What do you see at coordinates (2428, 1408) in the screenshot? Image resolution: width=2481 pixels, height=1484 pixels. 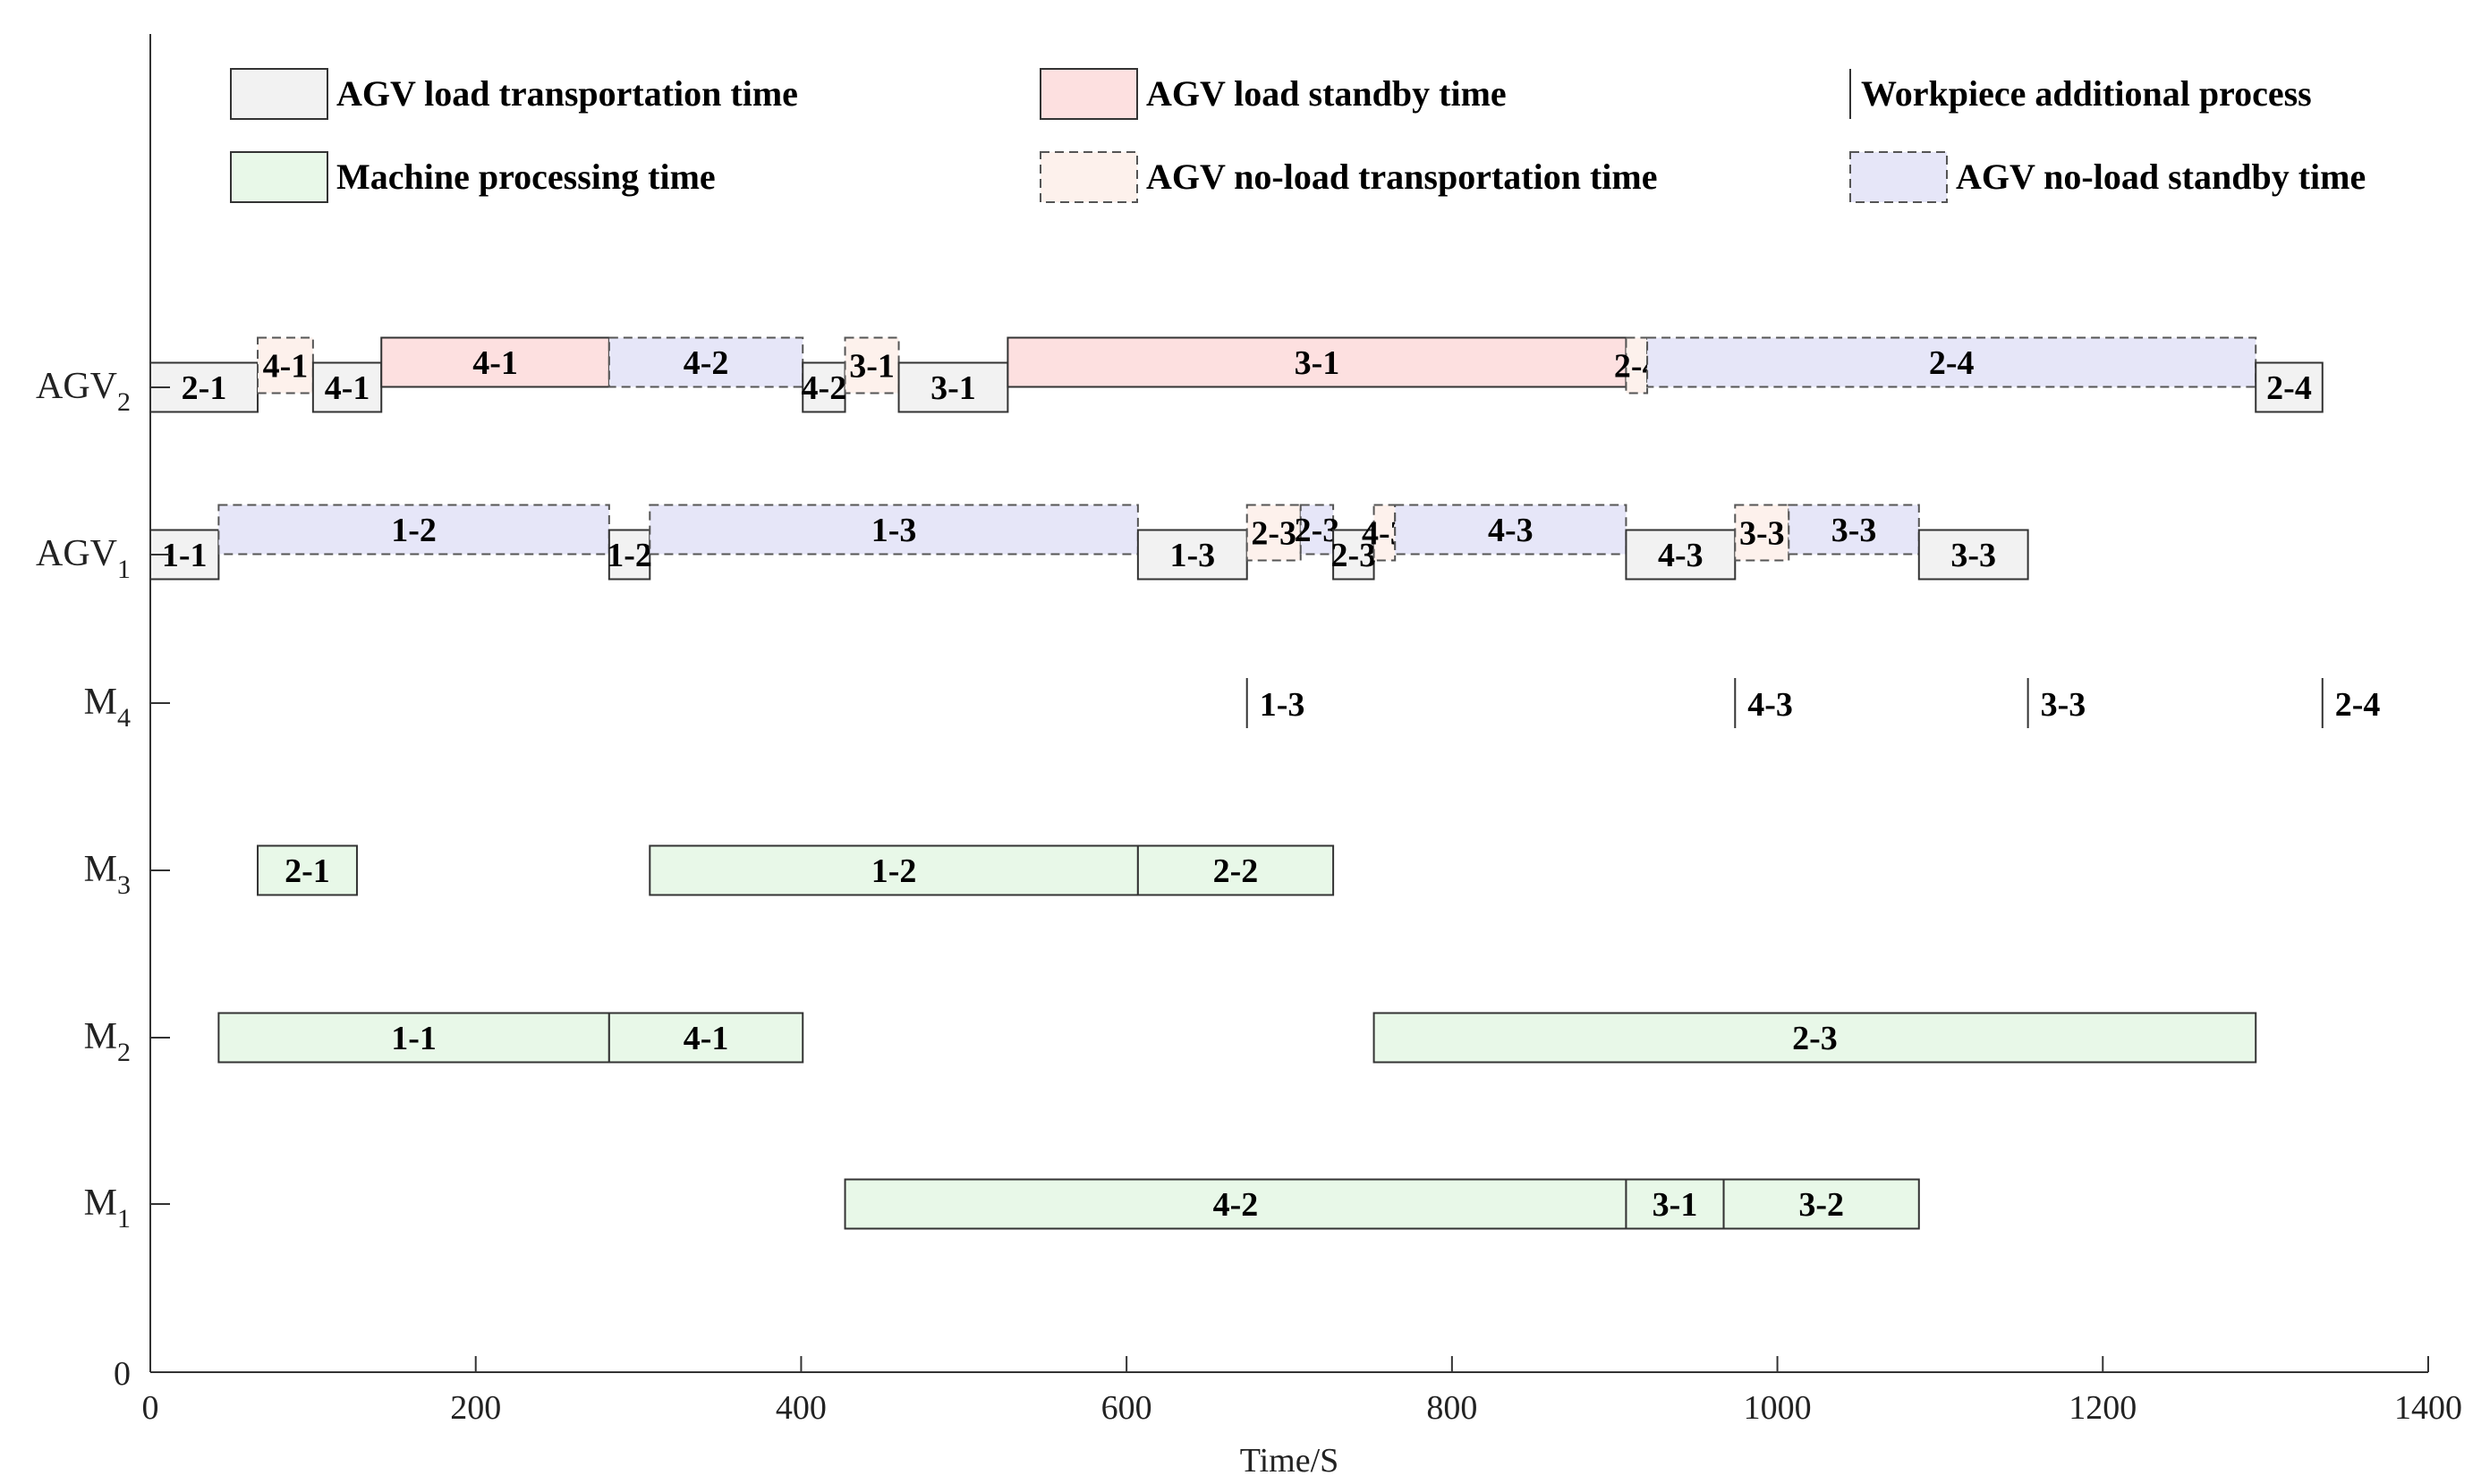 I see `x-tick-label: 1400` at bounding box center [2428, 1408].